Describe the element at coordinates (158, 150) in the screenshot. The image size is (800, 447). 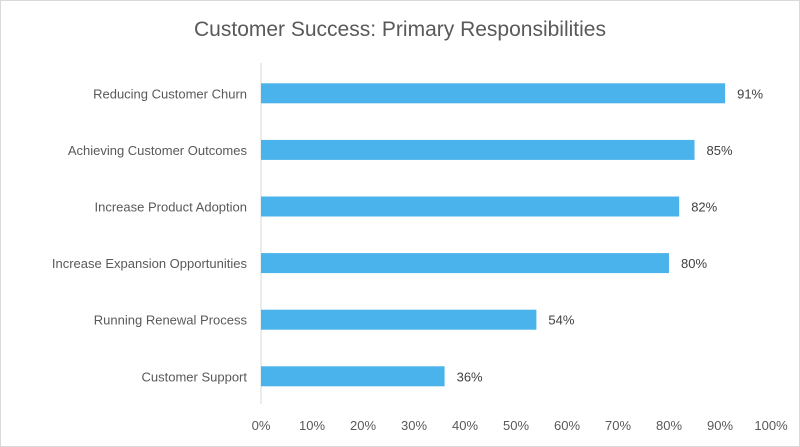
I see `category-label: Achieving Customer Outcomes` at that location.